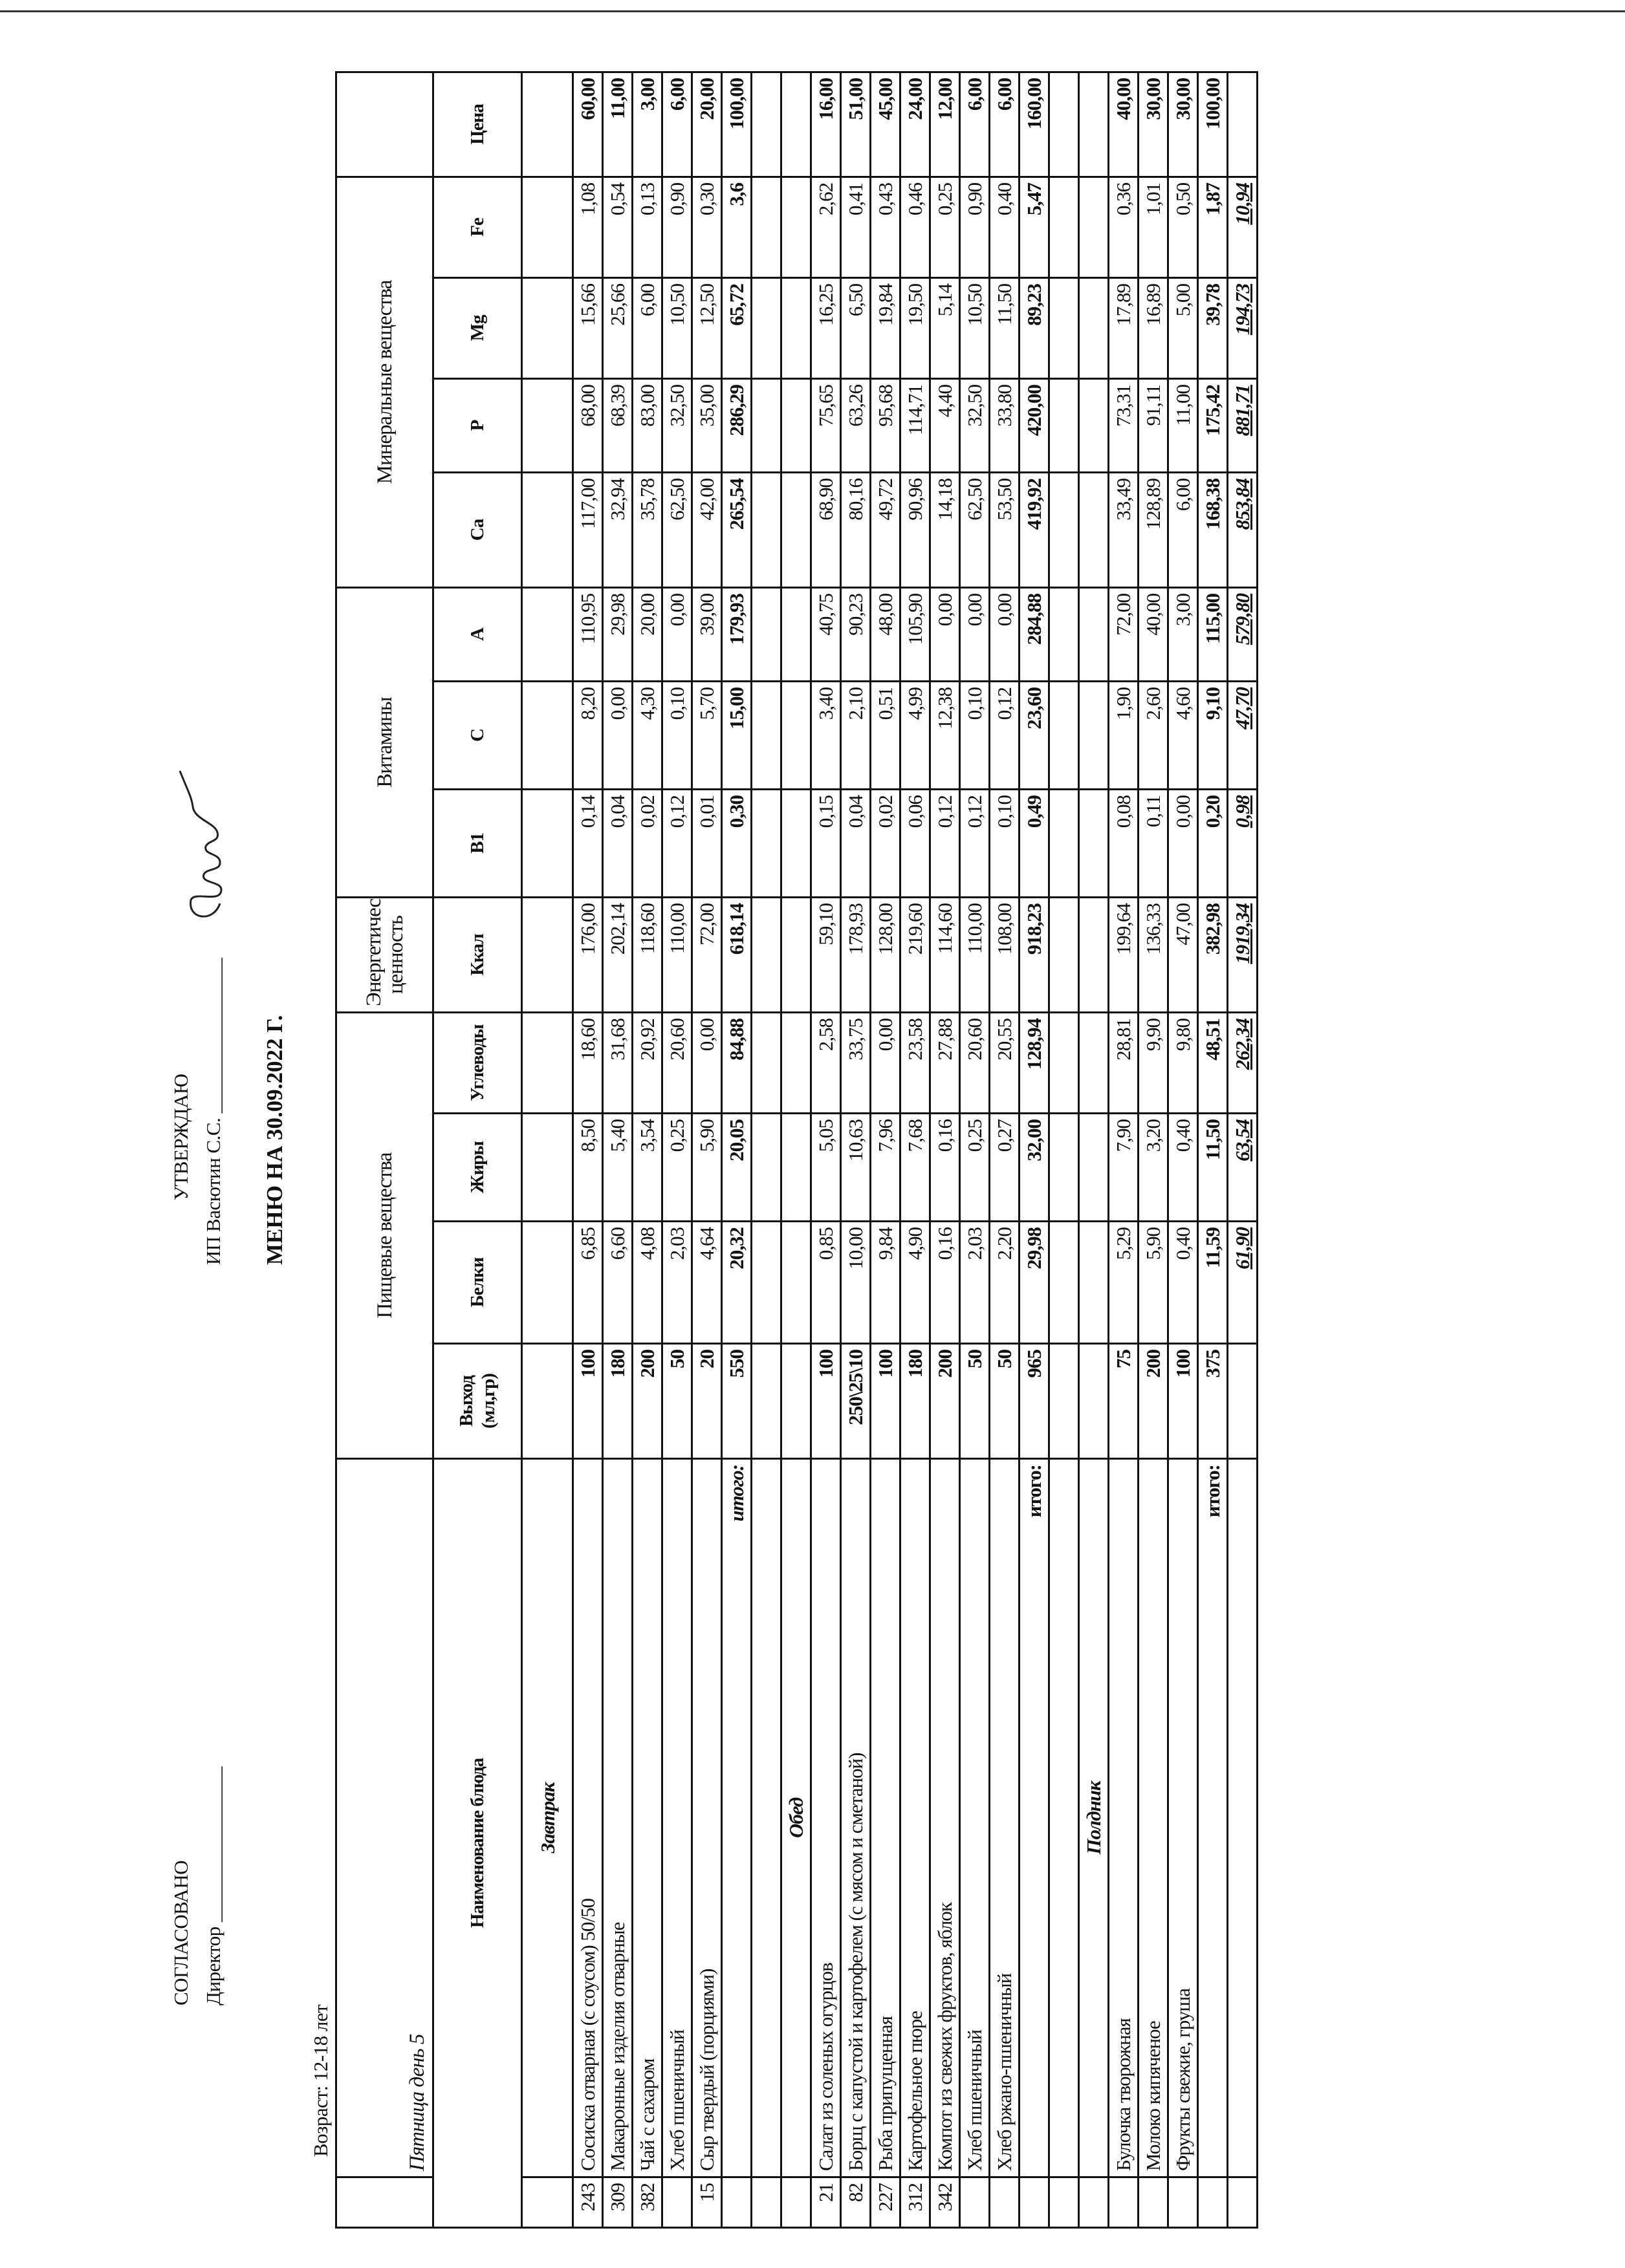  What do you see at coordinates (855, 1063) in the screenshot?
I see `value-cell: 33,75` at bounding box center [855, 1063].